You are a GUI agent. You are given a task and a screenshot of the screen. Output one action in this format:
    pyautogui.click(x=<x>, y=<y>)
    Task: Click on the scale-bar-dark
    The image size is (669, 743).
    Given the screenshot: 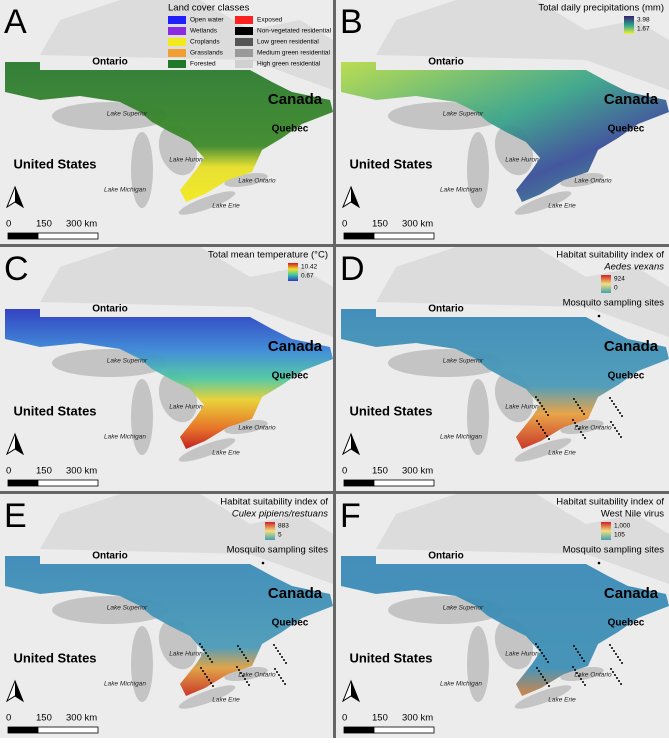 What is the action you would take?
    pyautogui.click(x=23, y=483)
    